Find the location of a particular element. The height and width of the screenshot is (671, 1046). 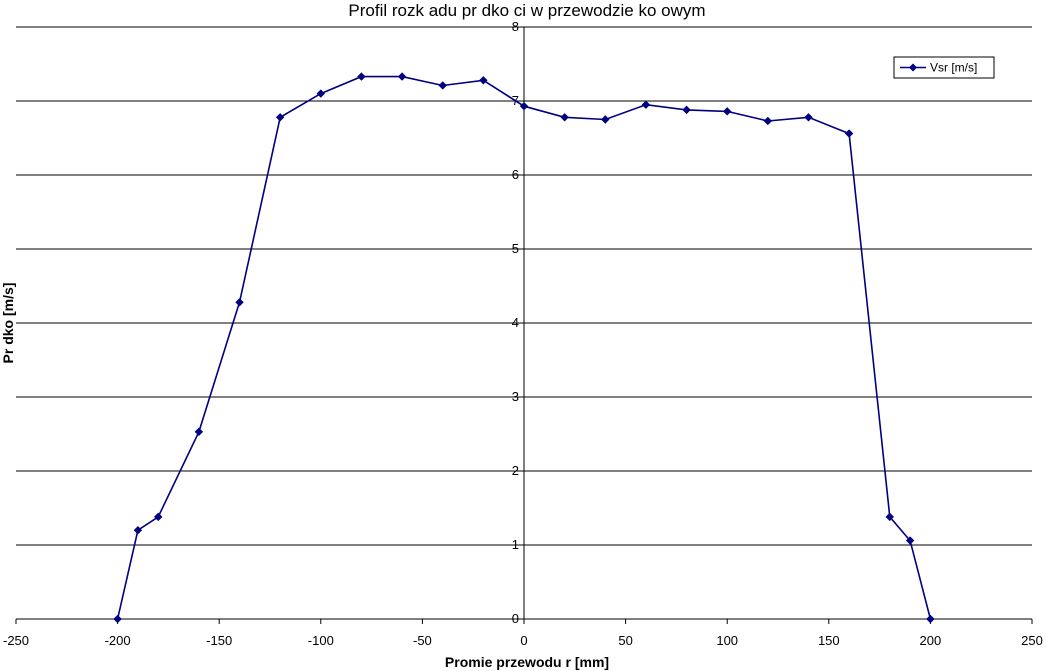

y-tick-label: 2 is located at coordinates (515, 470).